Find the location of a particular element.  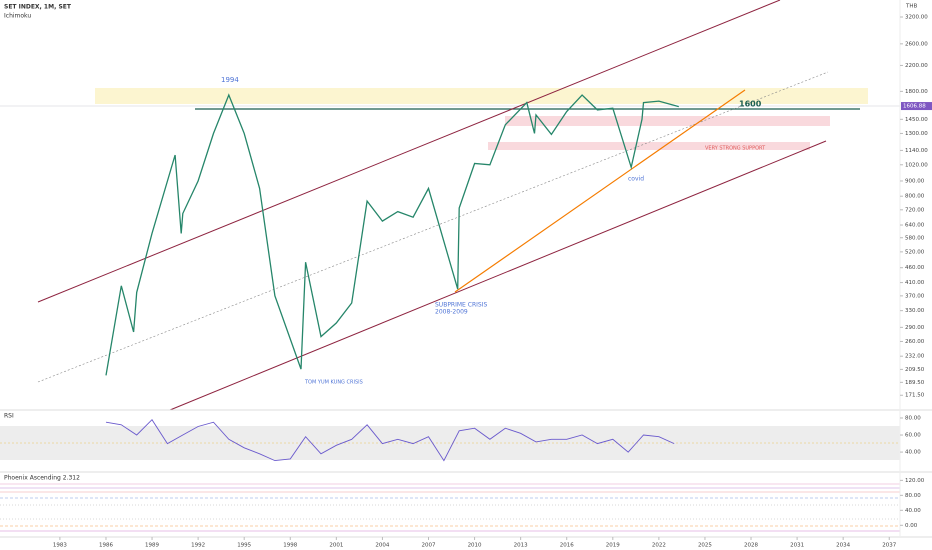

y-tick-label: 330.00 is located at coordinates (915, 311).